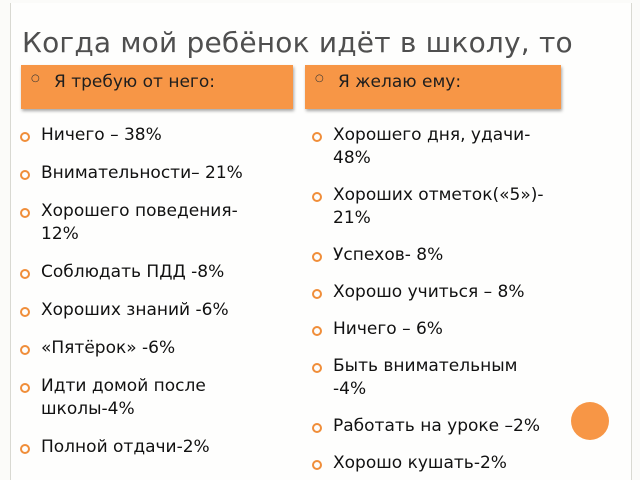 The height and width of the screenshot is (489, 640). Describe the element at coordinates (442, 147) in the screenshot. I see `list-item: Хорошего дня, удачи- 48%` at that location.